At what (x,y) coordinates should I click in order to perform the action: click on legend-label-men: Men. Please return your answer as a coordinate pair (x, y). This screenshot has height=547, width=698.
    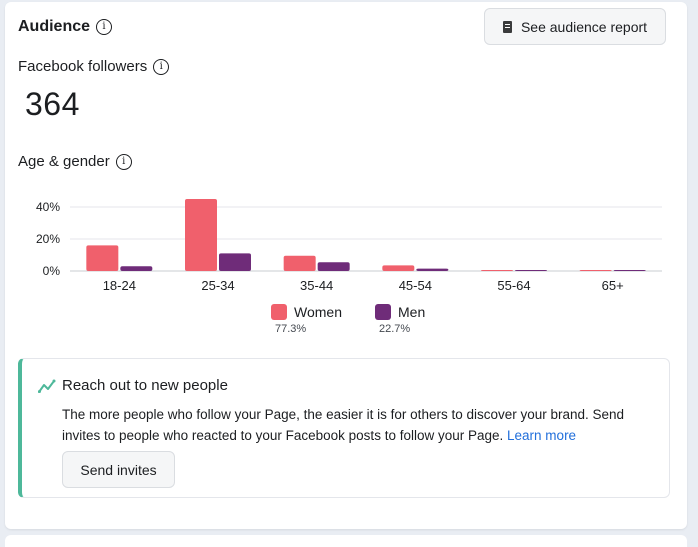
    Looking at the image, I should click on (412, 312).